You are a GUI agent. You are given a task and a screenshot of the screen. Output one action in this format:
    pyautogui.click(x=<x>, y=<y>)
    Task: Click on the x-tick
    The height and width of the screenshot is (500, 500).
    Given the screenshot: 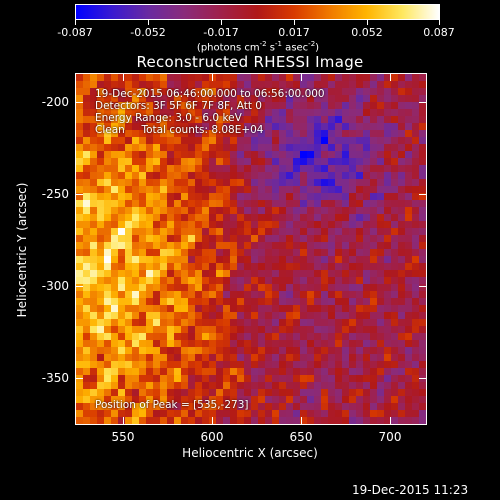 What is the action you would take?
    pyautogui.click(x=301, y=421)
    